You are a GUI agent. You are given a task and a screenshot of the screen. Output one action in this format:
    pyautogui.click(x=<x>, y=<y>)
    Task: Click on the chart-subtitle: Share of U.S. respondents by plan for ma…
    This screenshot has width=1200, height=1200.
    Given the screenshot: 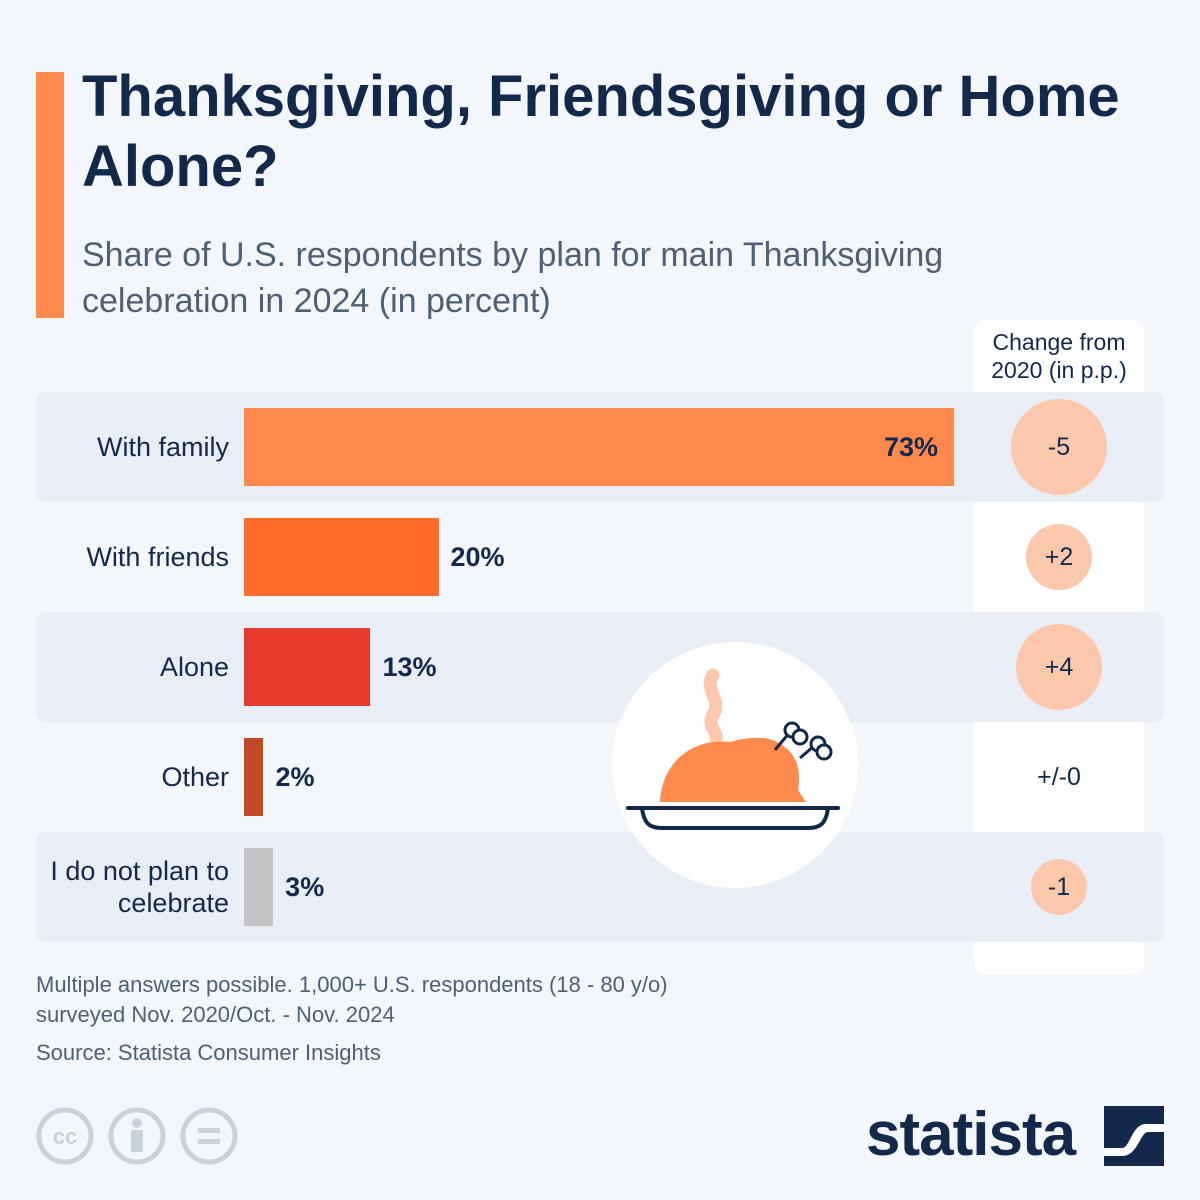 What is the action you would take?
    pyautogui.click(x=513, y=278)
    